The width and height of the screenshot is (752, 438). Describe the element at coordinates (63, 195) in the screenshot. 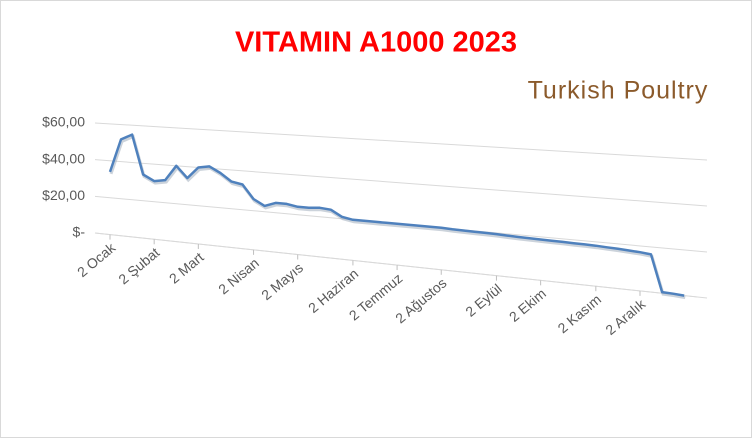

I see `y-tick-label: $20,00` at that location.